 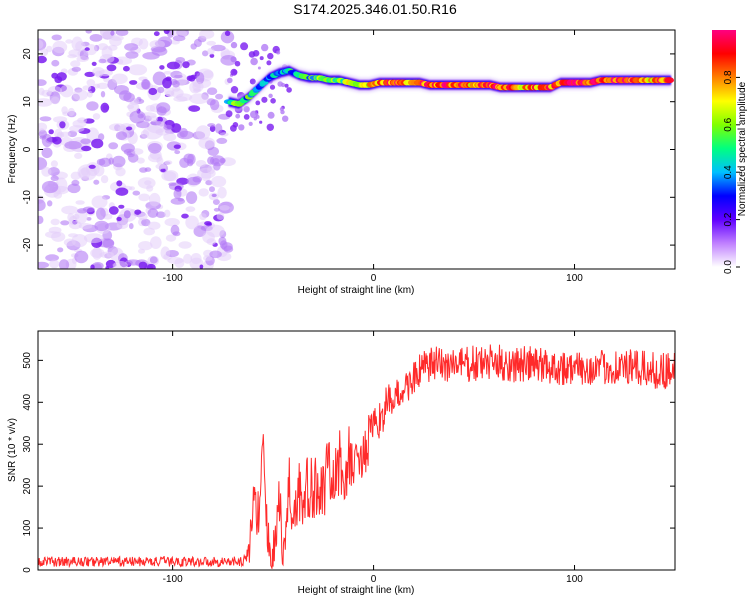 What do you see at coordinates (27, 197) in the screenshot?
I see `spectrogram-y-tick-label: -10` at bounding box center [27, 197].